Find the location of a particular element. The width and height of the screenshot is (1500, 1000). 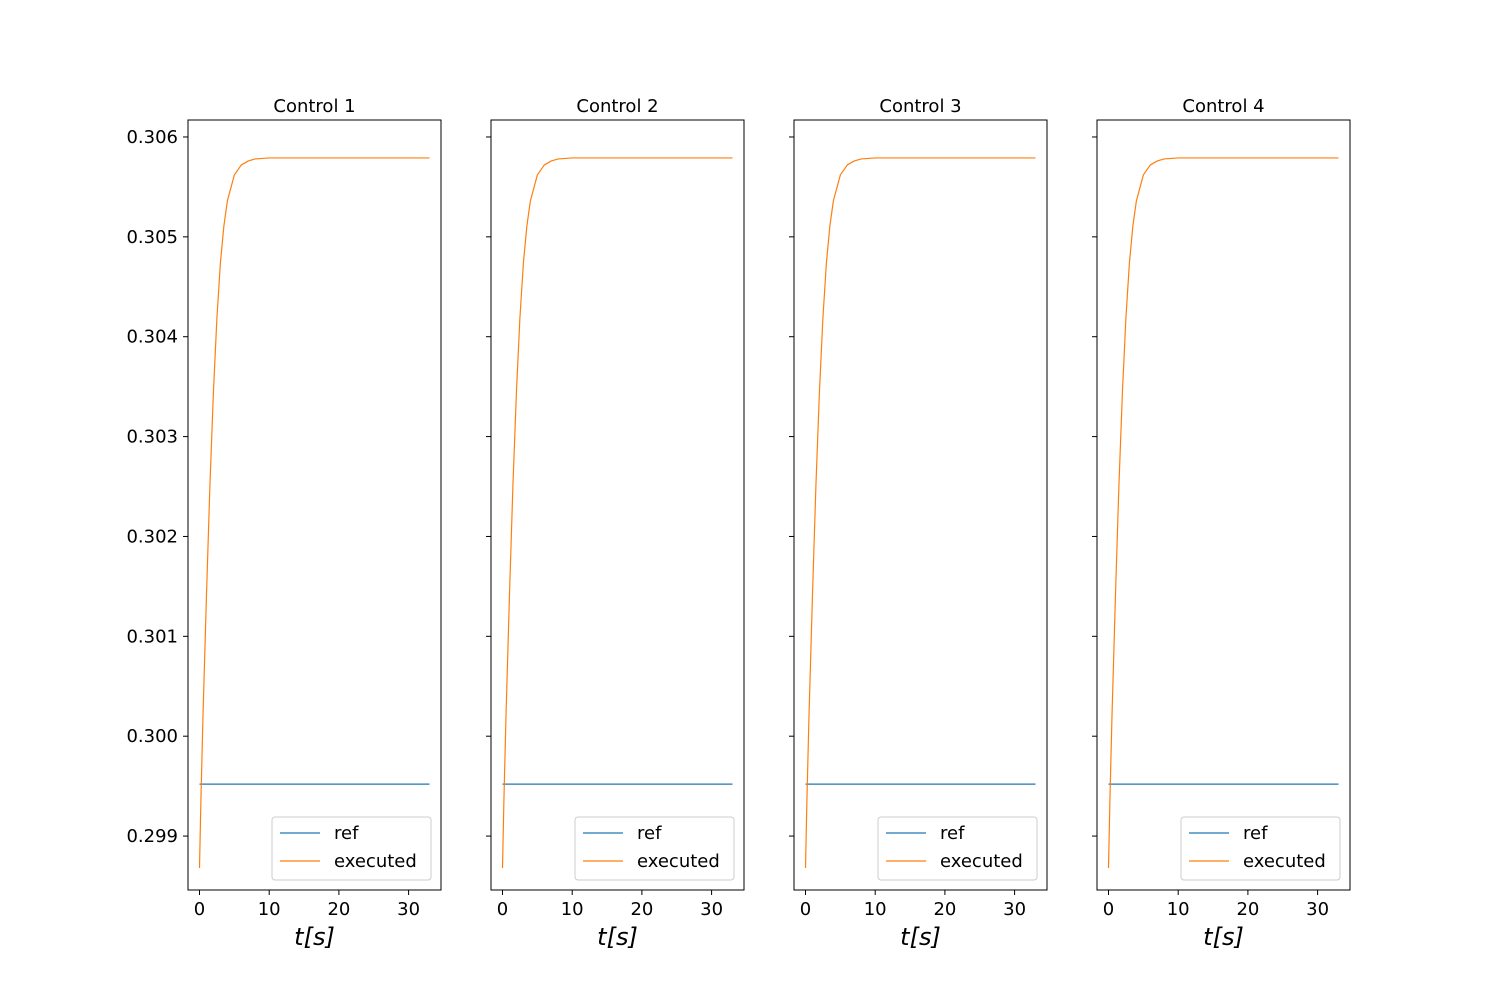

y-tick-label: 0.305 is located at coordinates (152, 237).